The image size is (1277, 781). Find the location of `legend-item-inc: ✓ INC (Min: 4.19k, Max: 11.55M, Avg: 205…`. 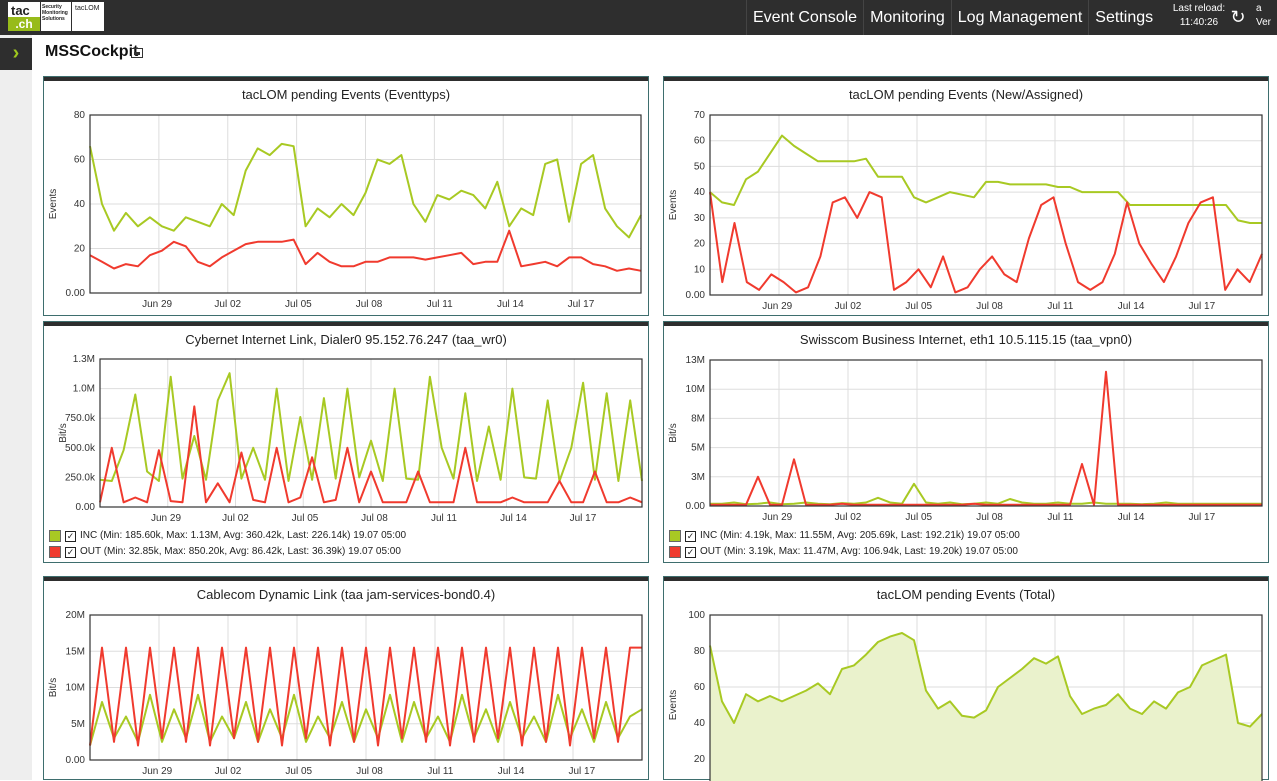

legend-item-inc: ✓ INC (Min: 4.19k, Max: 11.55M, Avg: 205… is located at coordinates (844, 536).